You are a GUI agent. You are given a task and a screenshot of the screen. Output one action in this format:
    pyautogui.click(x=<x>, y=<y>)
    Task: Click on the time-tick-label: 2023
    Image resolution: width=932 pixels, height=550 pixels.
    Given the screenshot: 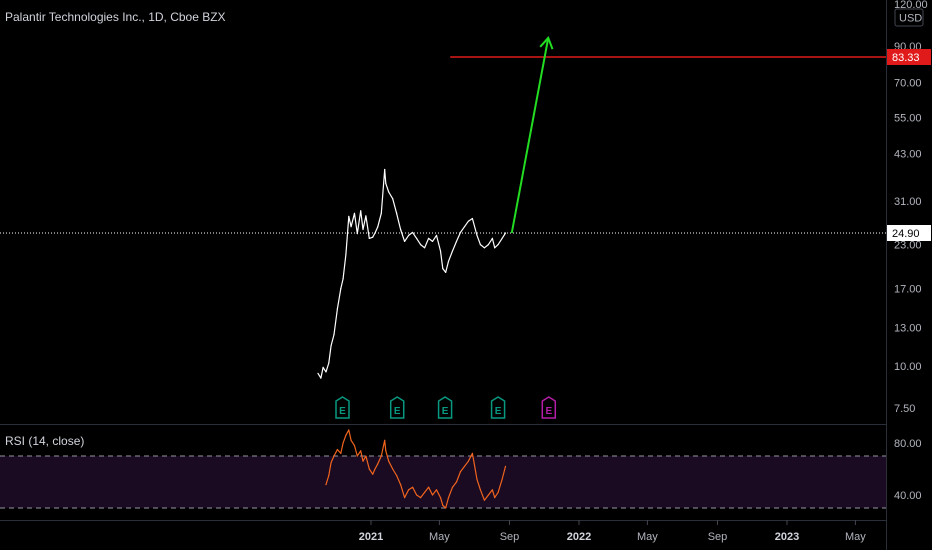 What is the action you would take?
    pyautogui.click(x=787, y=537)
    